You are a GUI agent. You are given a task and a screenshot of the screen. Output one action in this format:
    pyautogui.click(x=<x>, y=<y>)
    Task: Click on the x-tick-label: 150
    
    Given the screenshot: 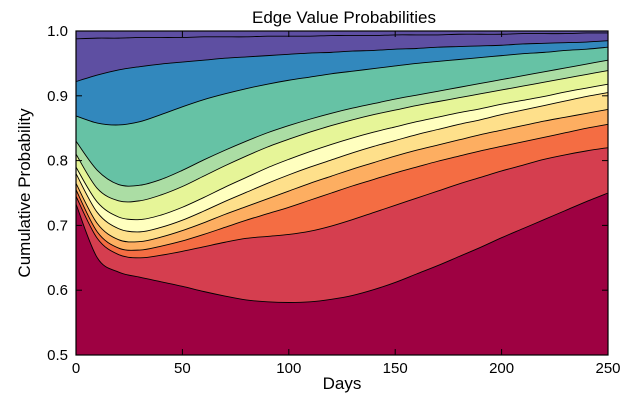 What is the action you would take?
    pyautogui.click(x=395, y=368)
    